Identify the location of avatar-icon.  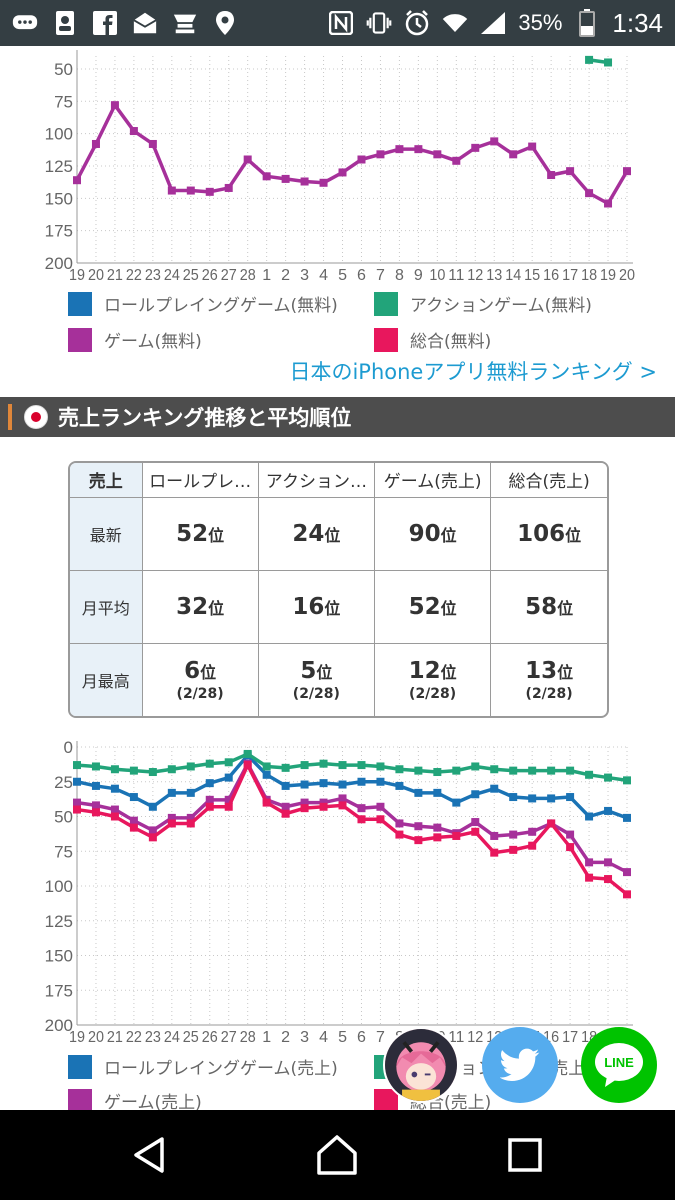
(421, 1065).